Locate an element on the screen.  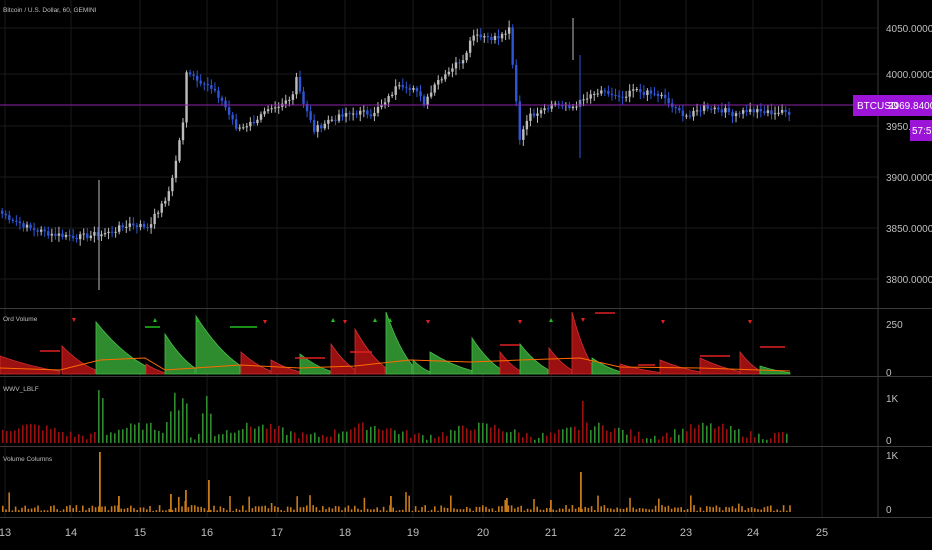
last-price-value: 3969.84000000 is located at coordinates (910, 106).